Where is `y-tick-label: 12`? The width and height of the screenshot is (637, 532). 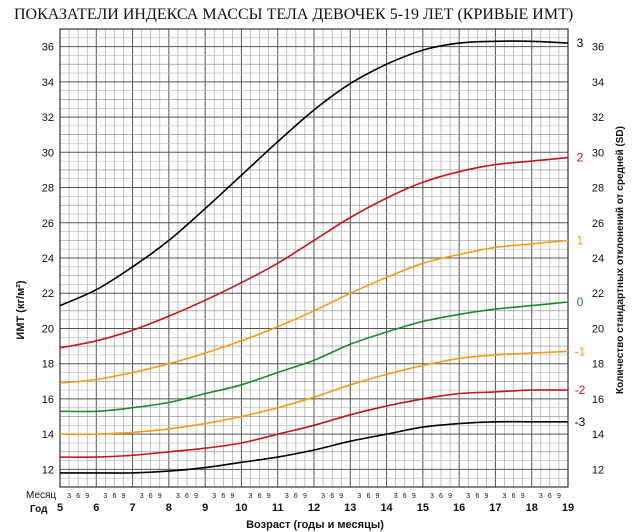
y-tick-label: 12 is located at coordinates (48, 470).